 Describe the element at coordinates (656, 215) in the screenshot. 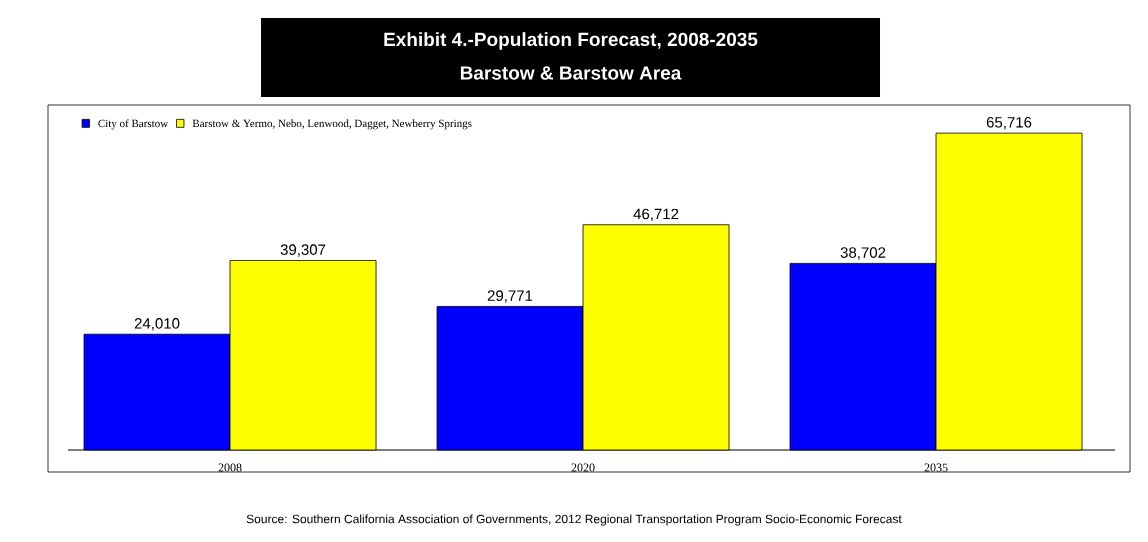

I see `data-label: 46,712` at that location.